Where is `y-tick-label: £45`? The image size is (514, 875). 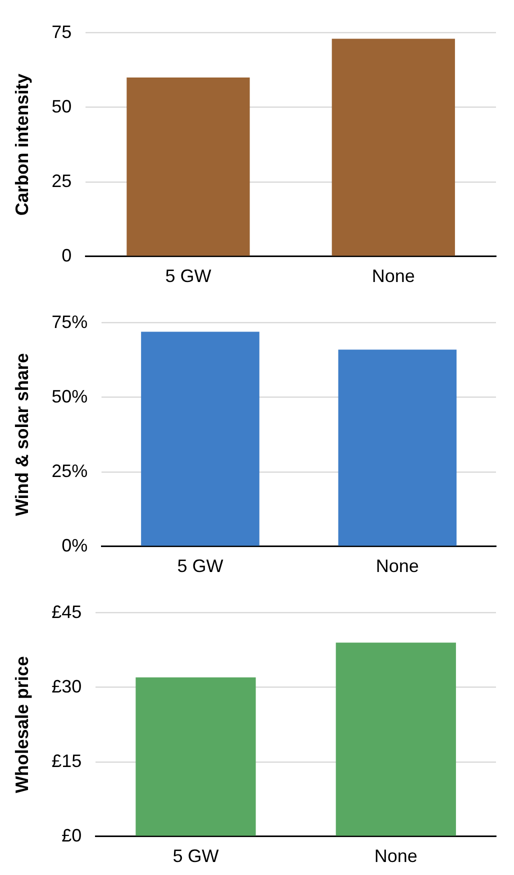
y-tick-label: £45 is located at coordinates (67, 612).